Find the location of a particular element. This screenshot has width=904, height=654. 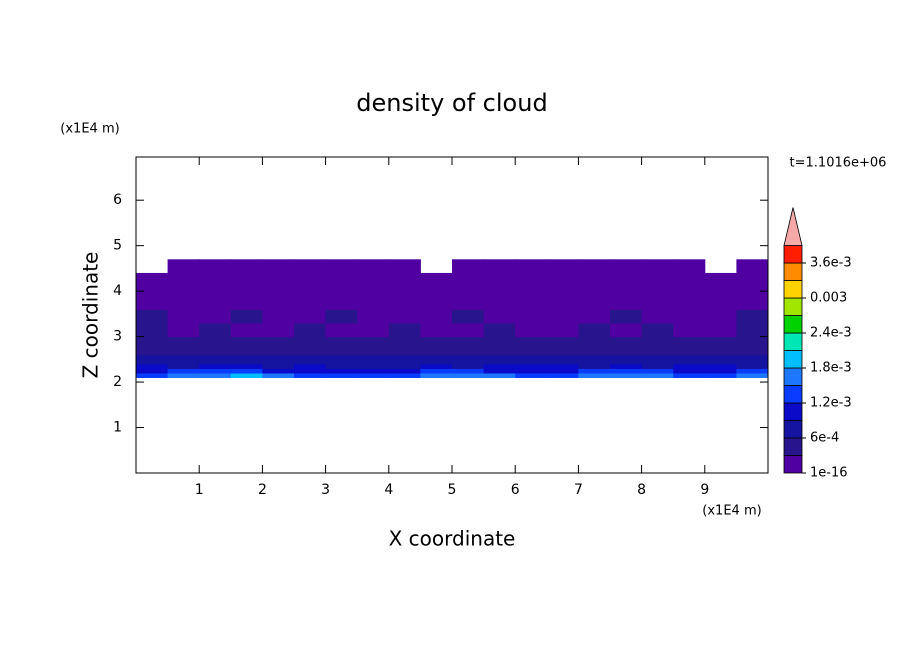

colorbar-label: 0.003 is located at coordinates (828, 298).